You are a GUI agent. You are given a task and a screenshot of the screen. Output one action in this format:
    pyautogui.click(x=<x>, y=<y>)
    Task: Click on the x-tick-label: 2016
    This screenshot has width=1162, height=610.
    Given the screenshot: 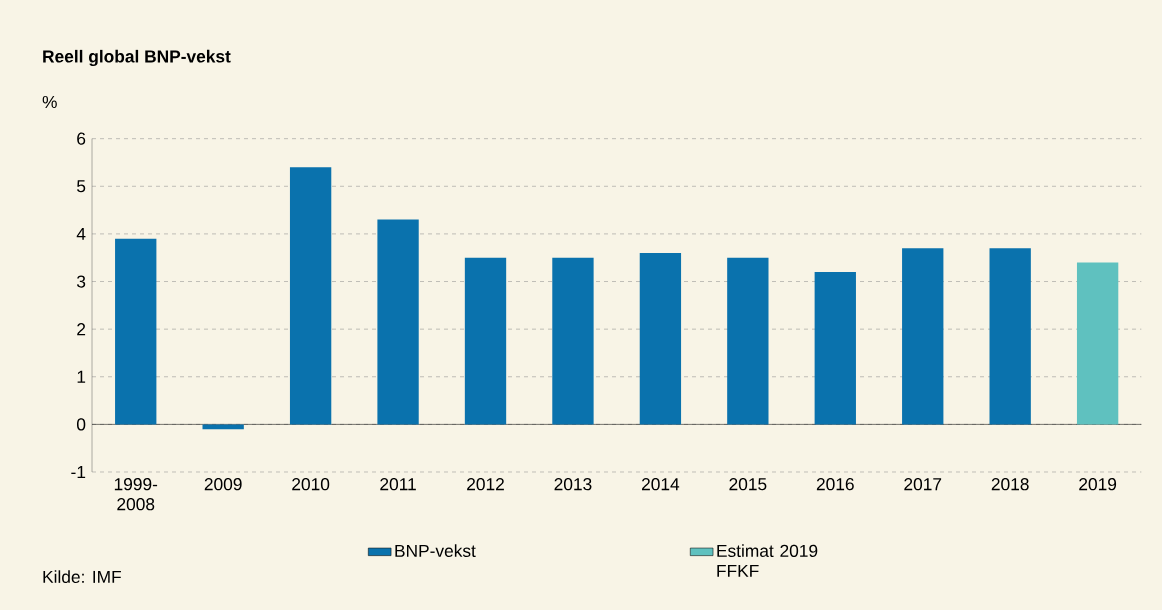 What is the action you would take?
    pyautogui.click(x=835, y=484)
    